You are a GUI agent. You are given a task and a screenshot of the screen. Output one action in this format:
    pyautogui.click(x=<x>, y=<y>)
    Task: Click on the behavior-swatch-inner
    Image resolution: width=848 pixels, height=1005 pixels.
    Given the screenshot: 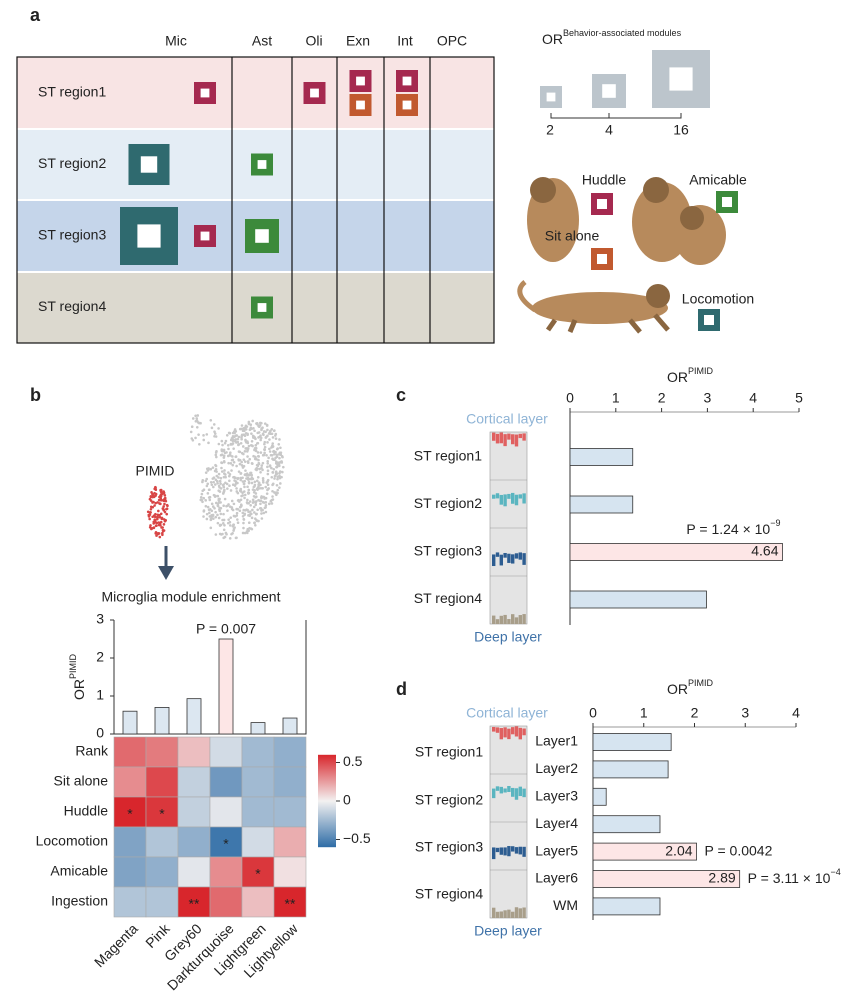 What is the action you would take?
    pyautogui.click(x=727, y=202)
    